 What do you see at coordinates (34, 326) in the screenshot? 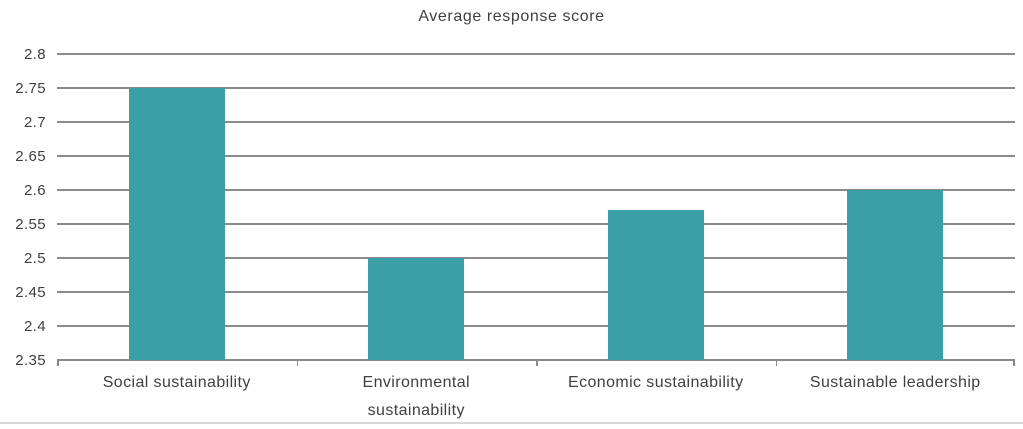
I see `y-tick-label: 2.4` at bounding box center [34, 326].